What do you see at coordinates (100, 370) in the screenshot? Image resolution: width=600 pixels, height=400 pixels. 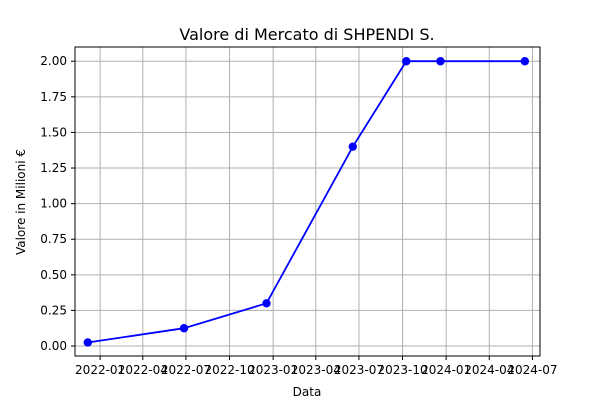 I see `x-tick-label: 2022-01` at bounding box center [100, 370].